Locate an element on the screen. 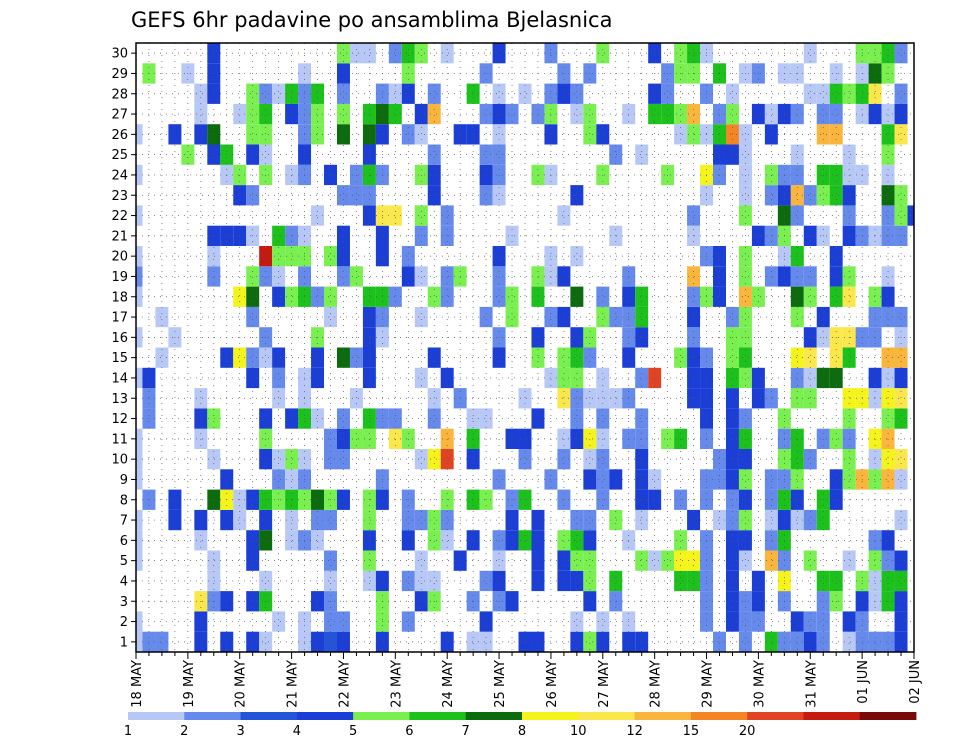  y-tick-label: 27 is located at coordinates (119, 115).